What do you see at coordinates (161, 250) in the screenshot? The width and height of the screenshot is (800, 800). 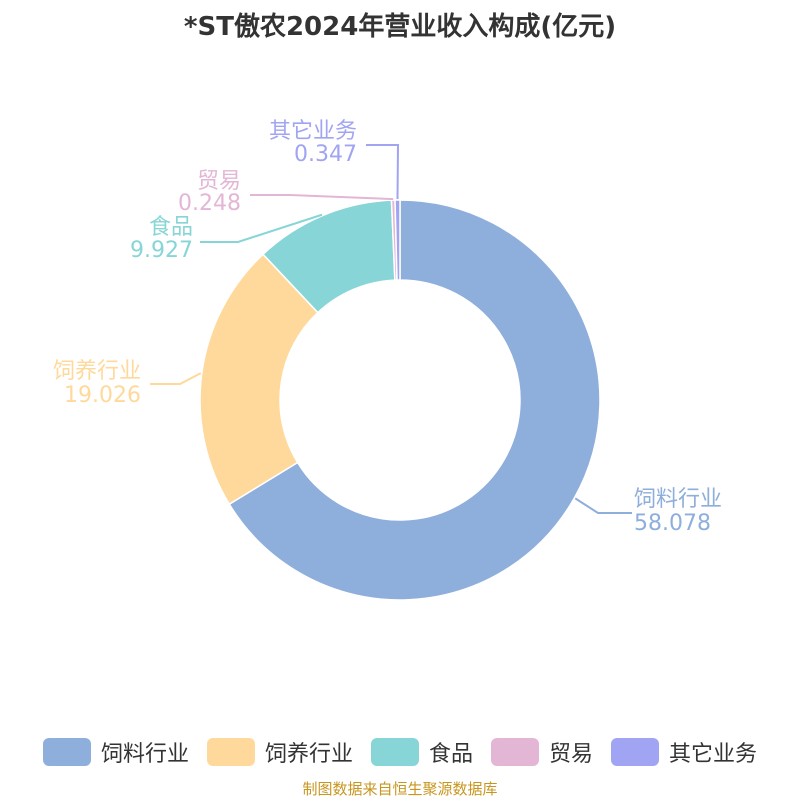 I see `slice-value-food: 9.927` at bounding box center [161, 250].